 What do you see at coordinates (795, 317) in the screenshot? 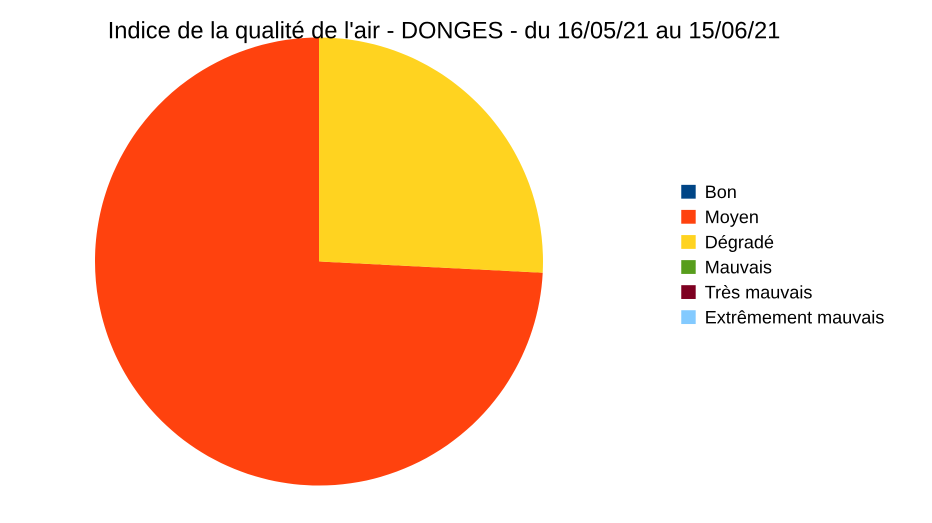
I see `legend-label: Extrêmement mauvais` at bounding box center [795, 317].